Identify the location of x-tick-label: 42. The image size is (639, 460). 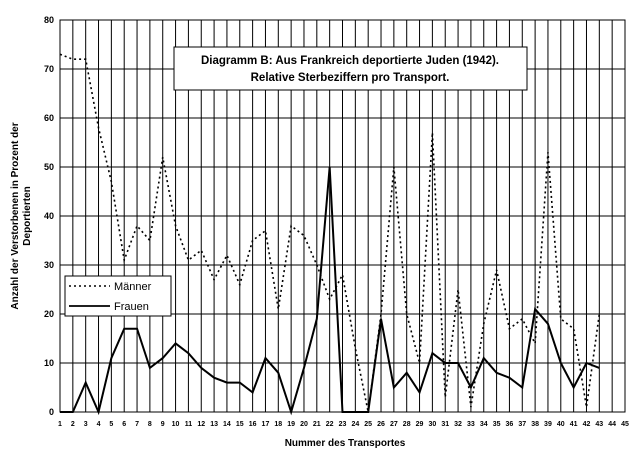
(587, 424).